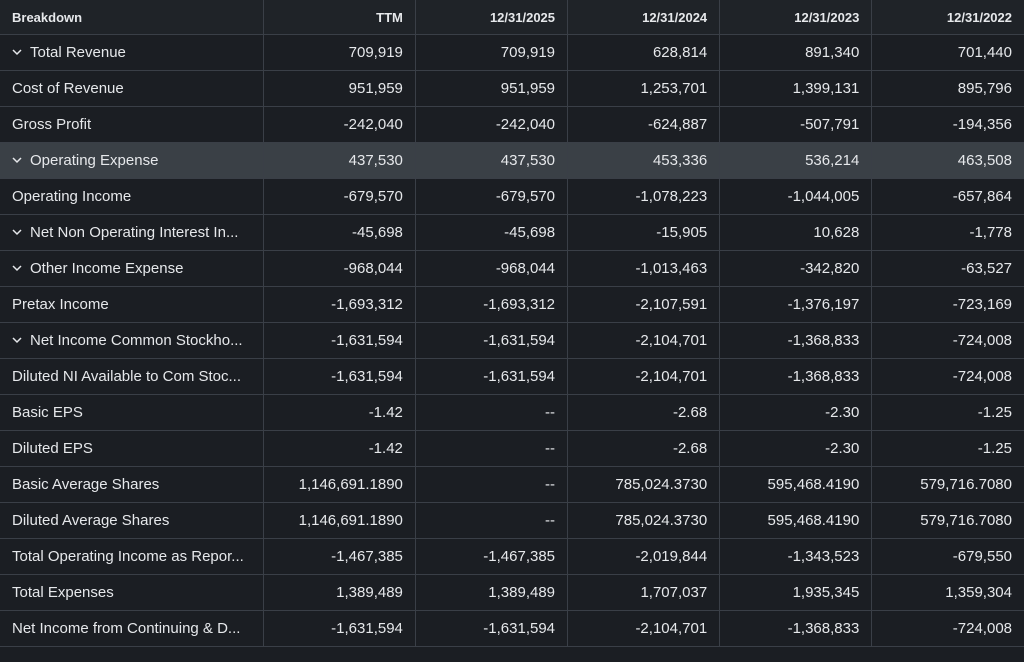 The height and width of the screenshot is (662, 1024). What do you see at coordinates (644, 17) in the screenshot?
I see `header-2024: 12/31/2024` at bounding box center [644, 17].